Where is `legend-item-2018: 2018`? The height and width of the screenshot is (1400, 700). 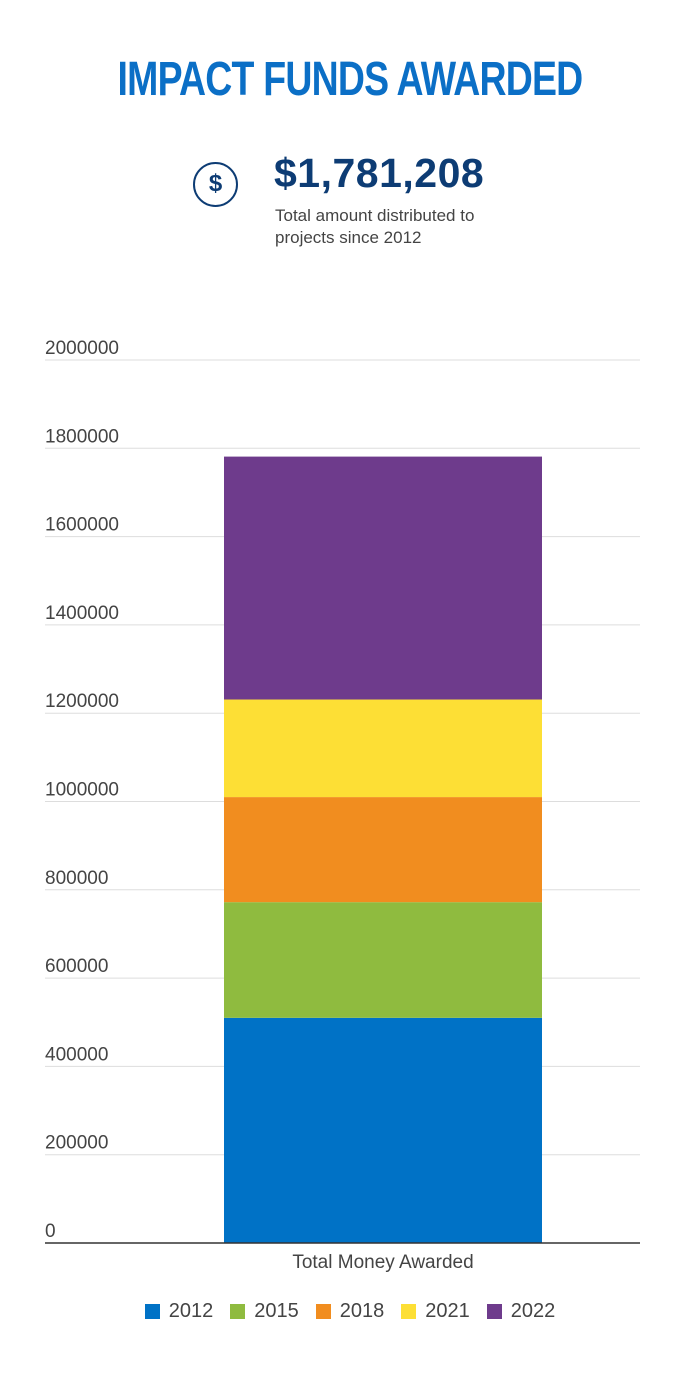 legend-item-2018: 2018 is located at coordinates (350, 1311).